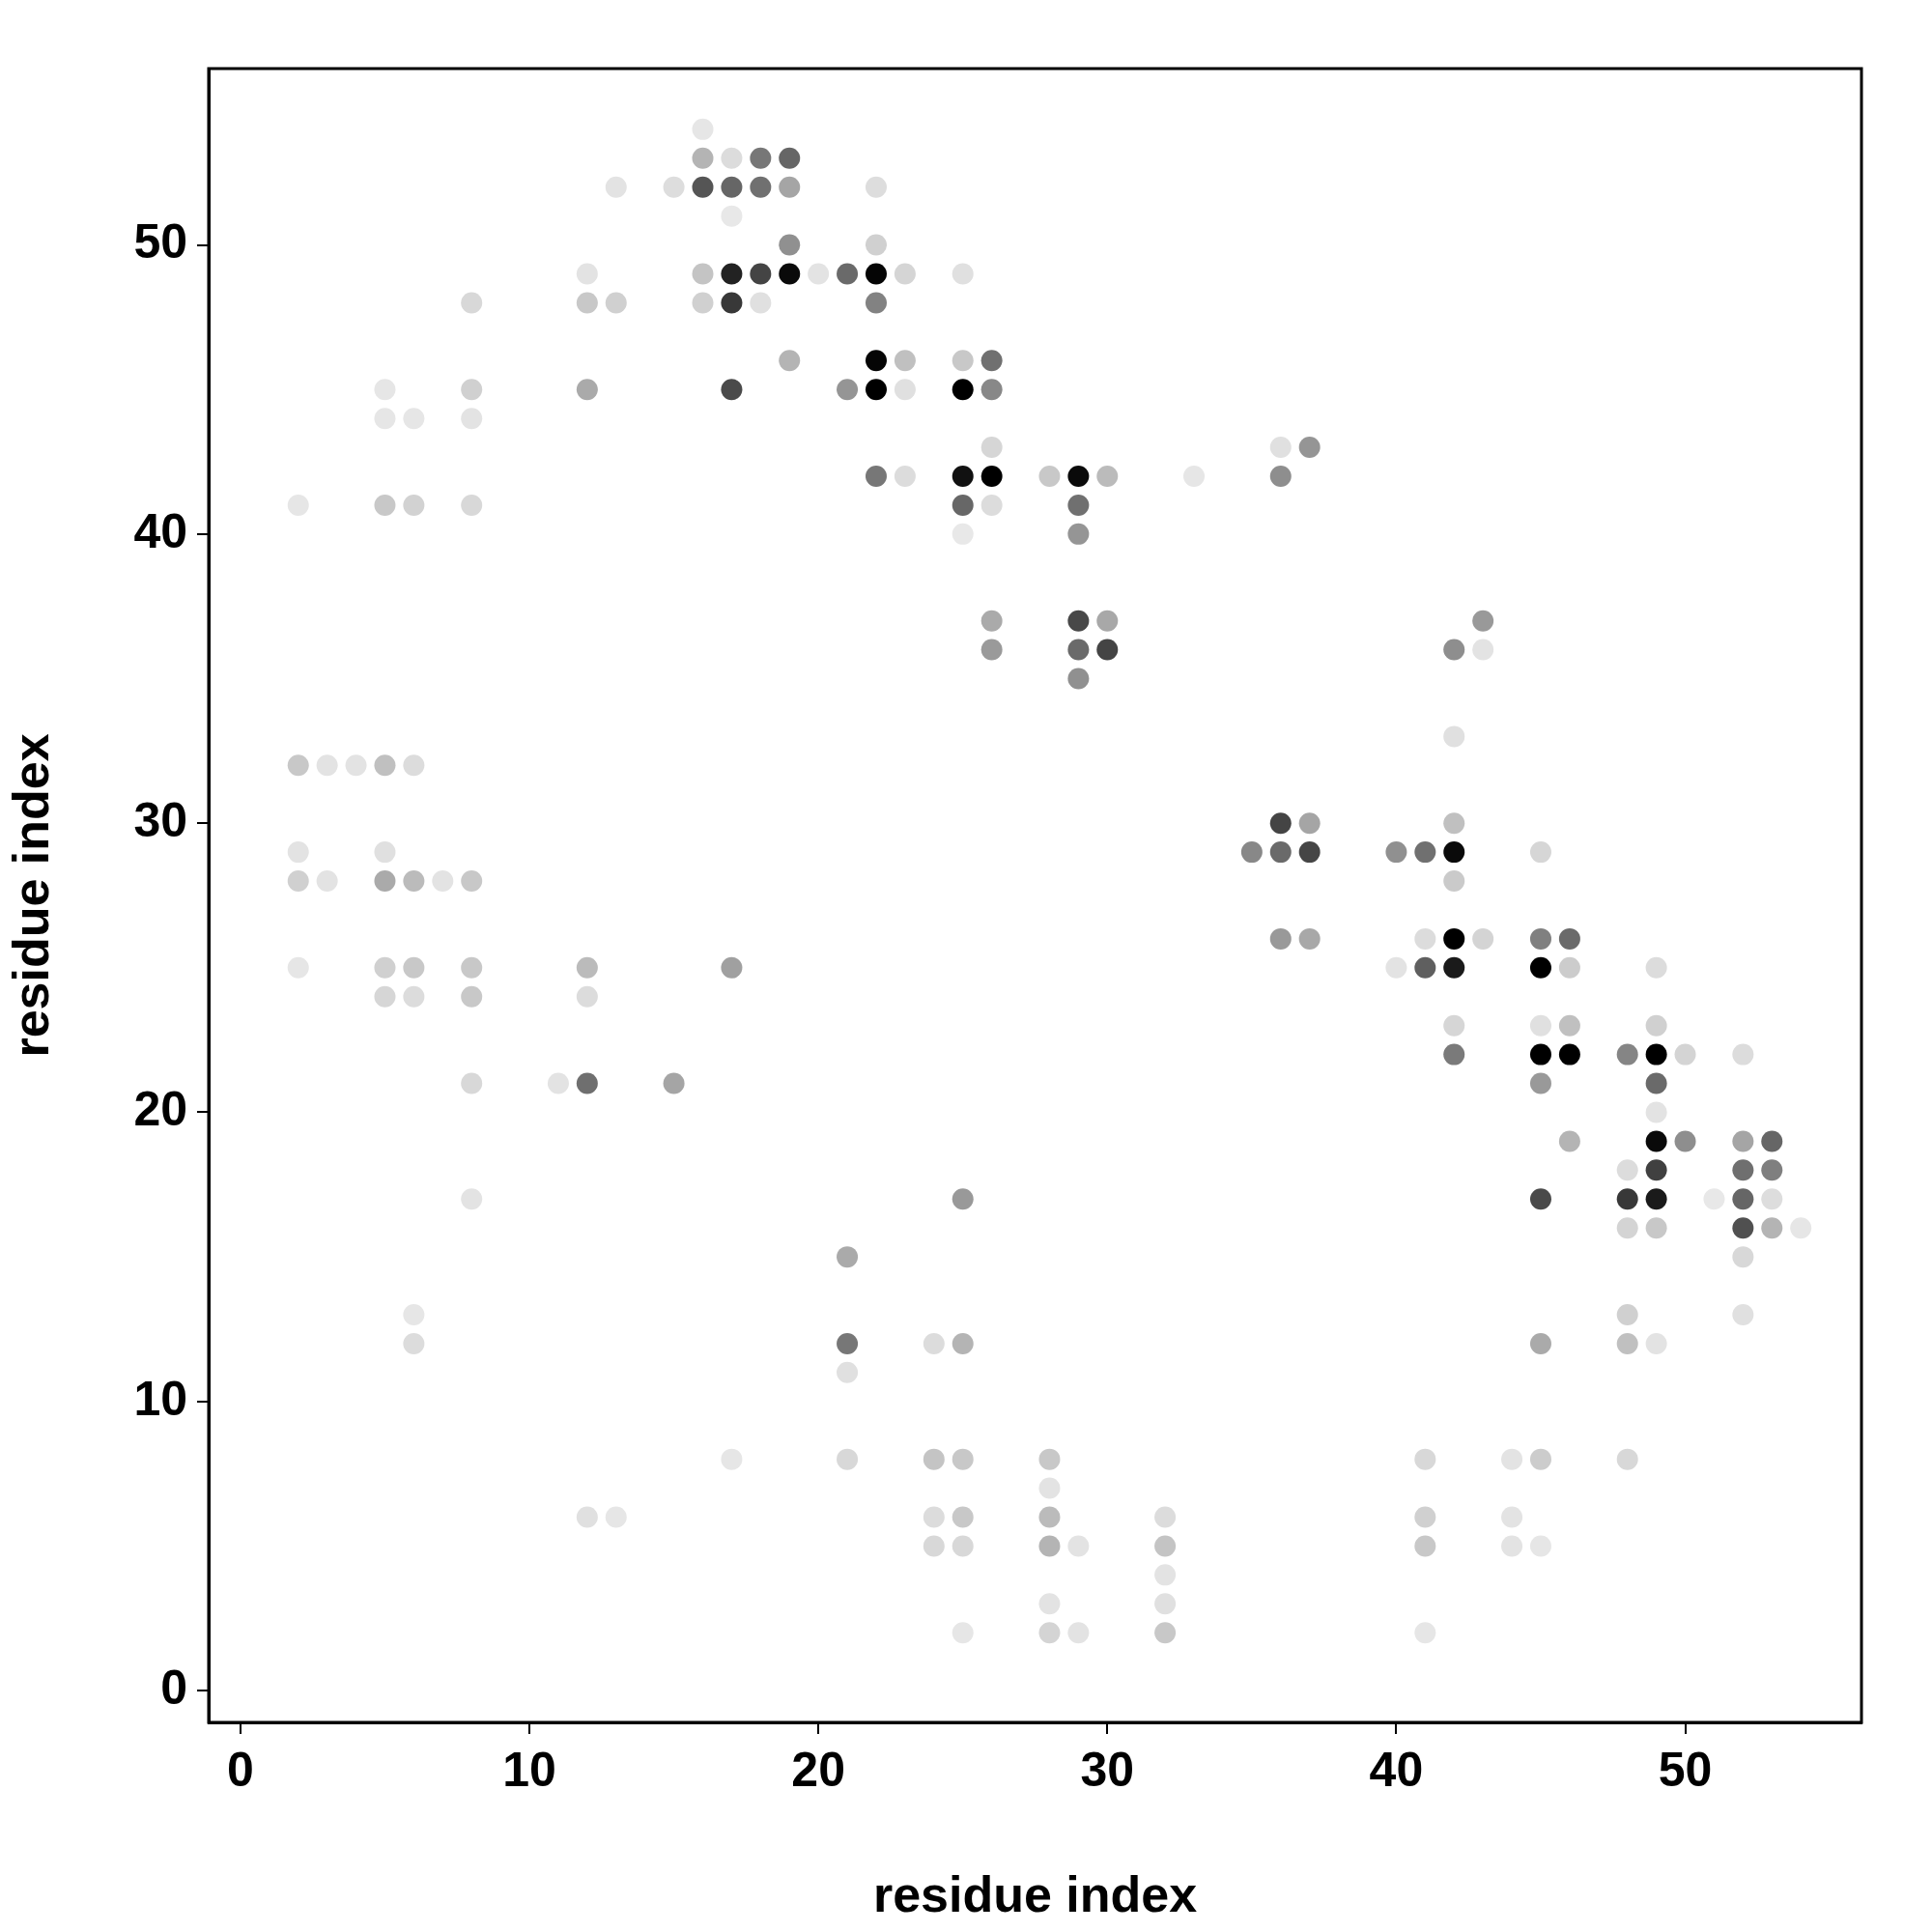 Image resolution: width=1932 pixels, height=1932 pixels. I want to click on y-axis-title: residue index, so click(30, 895).